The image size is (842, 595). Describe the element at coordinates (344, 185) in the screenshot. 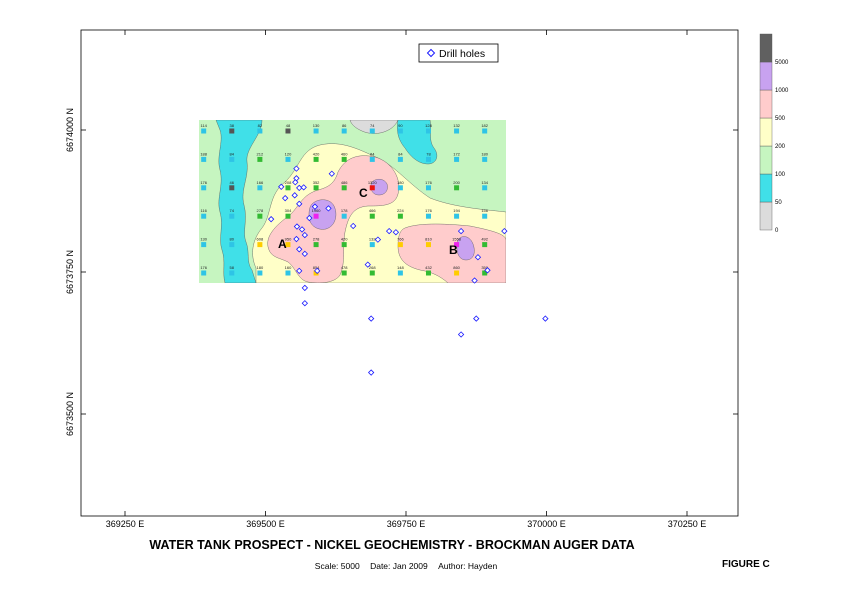

I see `auger-sample: 486` at that location.